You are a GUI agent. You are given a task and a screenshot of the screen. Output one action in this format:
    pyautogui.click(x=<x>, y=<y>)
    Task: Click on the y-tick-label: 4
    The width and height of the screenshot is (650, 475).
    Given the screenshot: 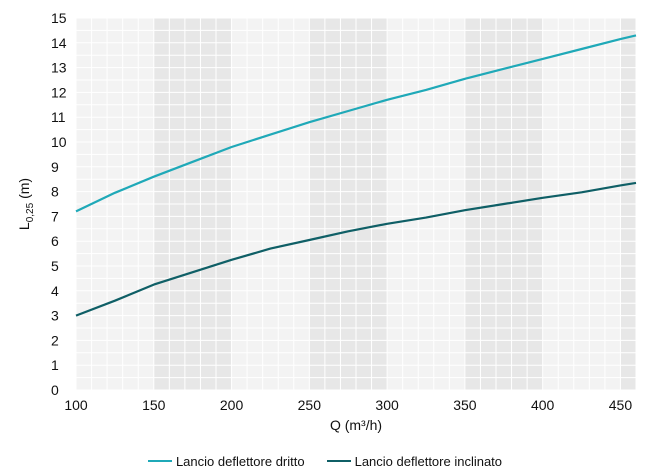 What is the action you would take?
    pyautogui.click(x=55, y=291)
    